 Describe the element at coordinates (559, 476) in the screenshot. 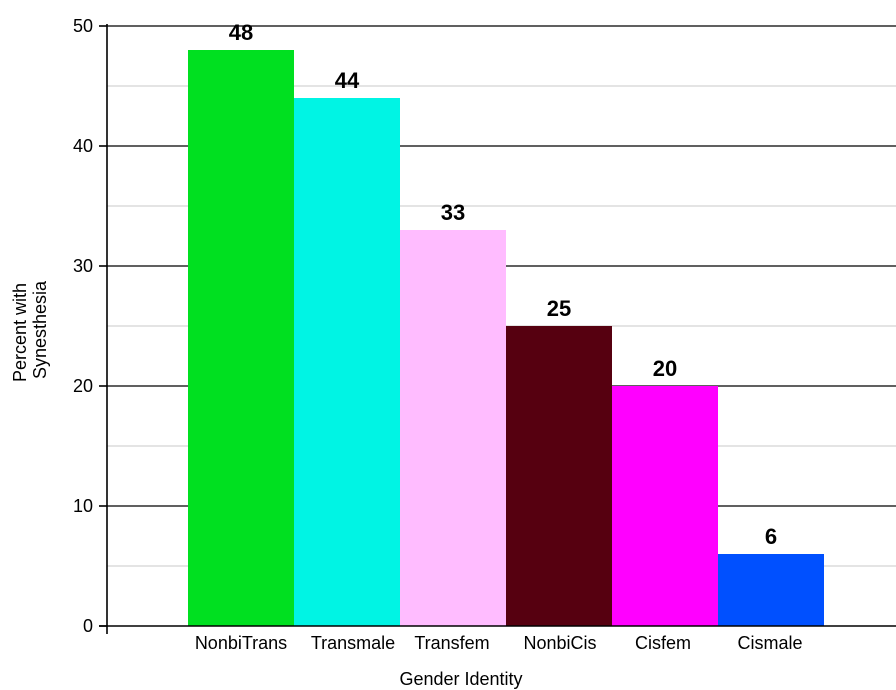

I see `bar-nonbicis` at that location.